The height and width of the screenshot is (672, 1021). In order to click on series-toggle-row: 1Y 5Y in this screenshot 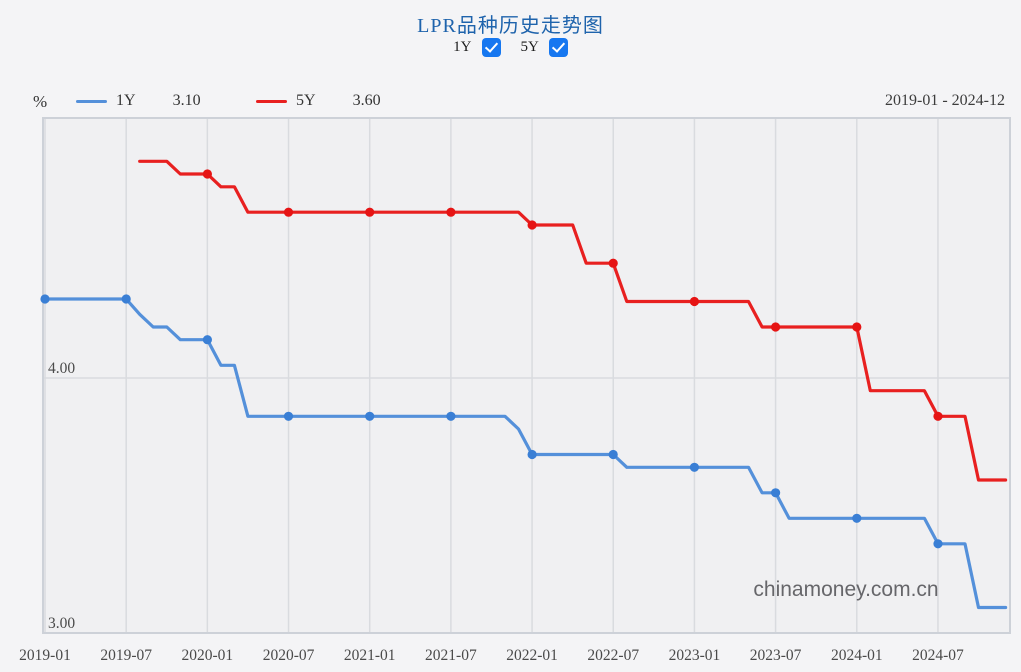, I will do `click(510, 47)`.